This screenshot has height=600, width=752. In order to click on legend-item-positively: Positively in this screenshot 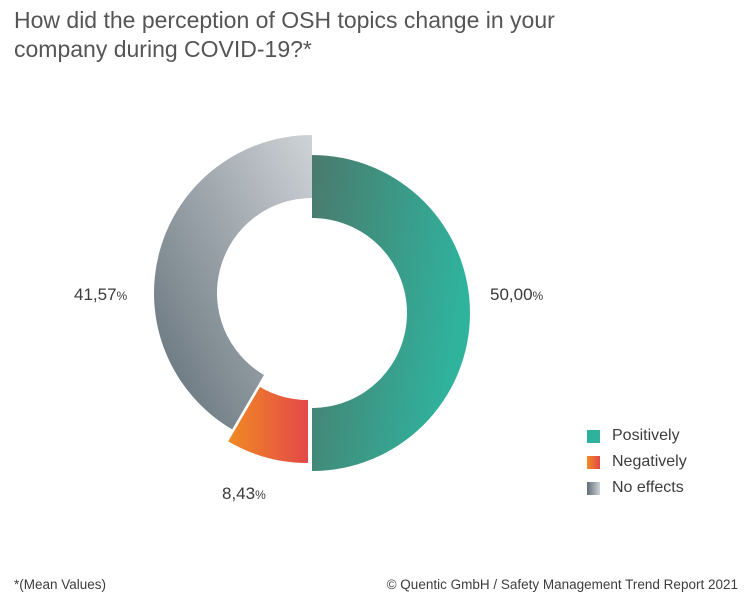, I will do `click(637, 436)`.